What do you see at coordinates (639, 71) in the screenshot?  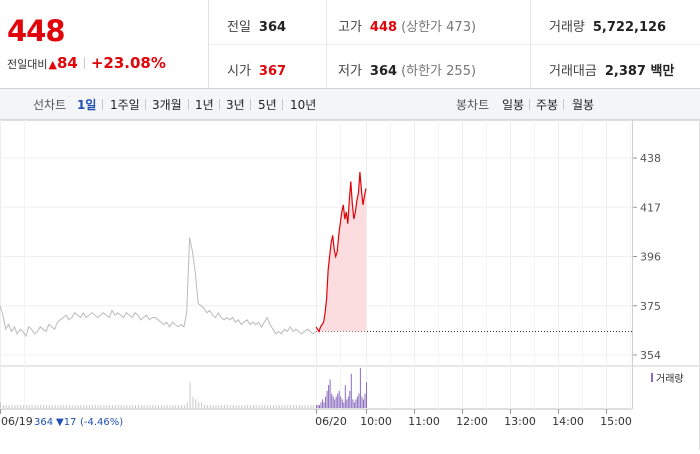 I see `trade-amount-value: 2,387 백만` at bounding box center [639, 71].